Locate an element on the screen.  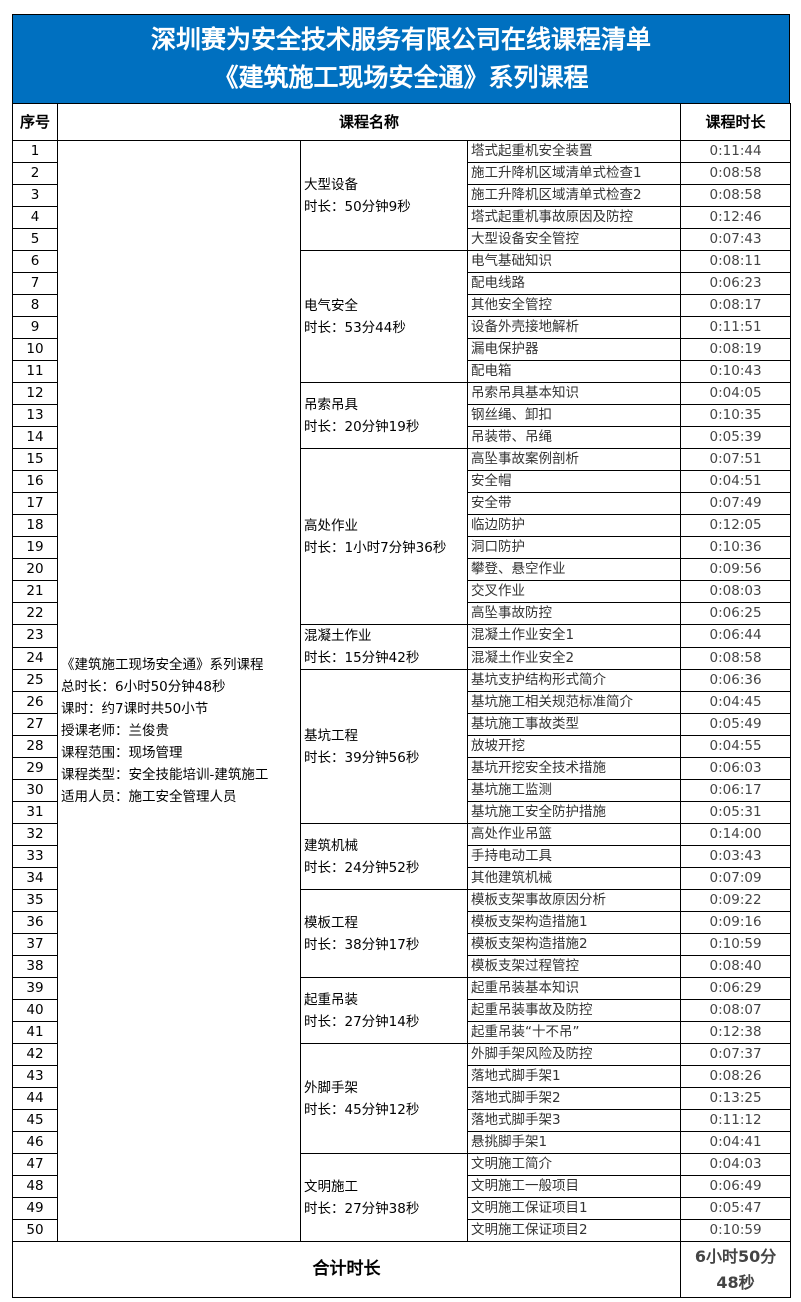
lesson-name: 基坑施工安全防护措施 is located at coordinates (574, 812).